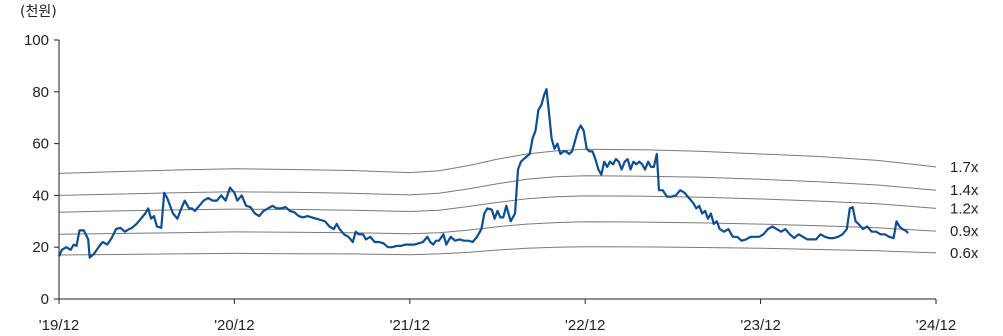 The width and height of the screenshot is (1003, 336). What do you see at coordinates (40, 144) in the screenshot?
I see `y-tick-label: 60` at bounding box center [40, 144].